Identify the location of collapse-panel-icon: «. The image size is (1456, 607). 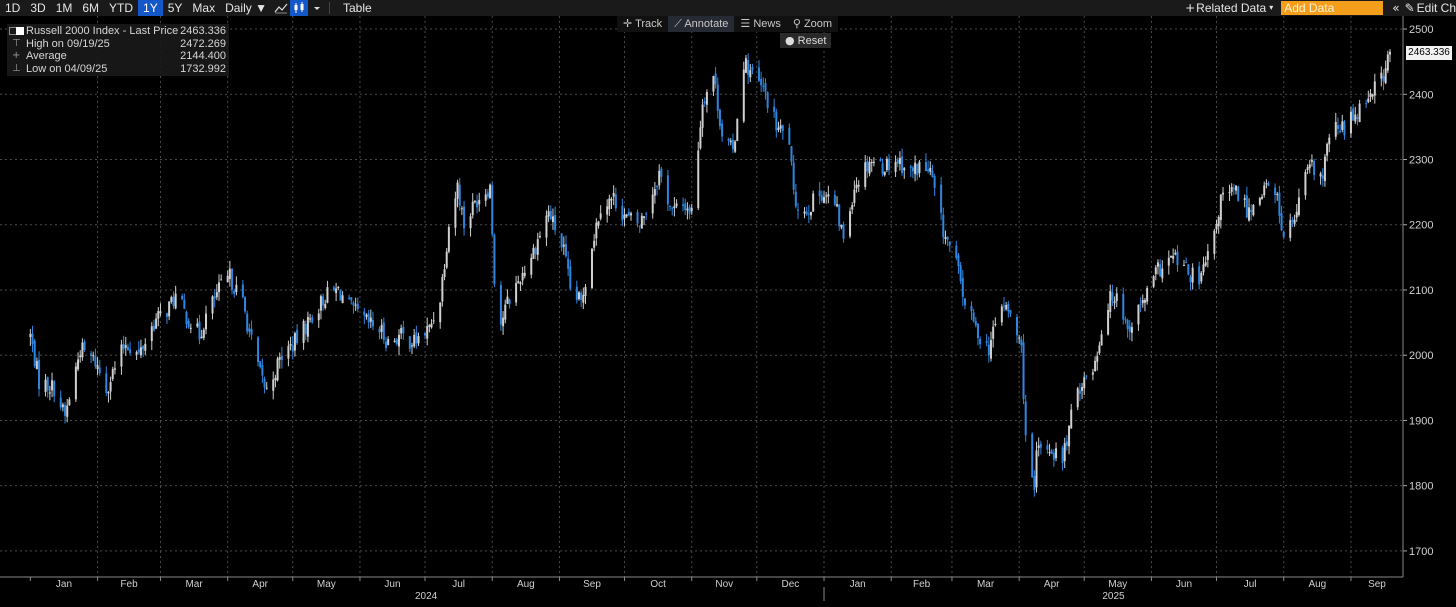
(1396, 8).